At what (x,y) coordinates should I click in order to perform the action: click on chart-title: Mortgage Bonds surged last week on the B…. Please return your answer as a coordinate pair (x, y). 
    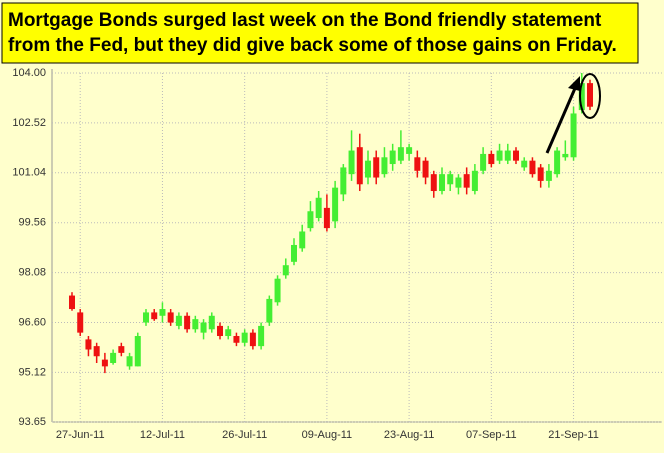
    Looking at the image, I should click on (305, 20).